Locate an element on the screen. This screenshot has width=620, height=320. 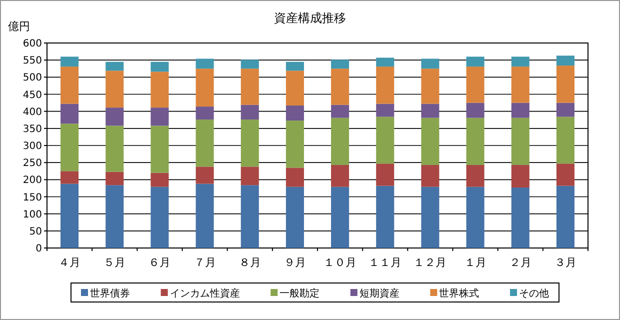
y-tick-label: 0 is located at coordinates (39, 249).